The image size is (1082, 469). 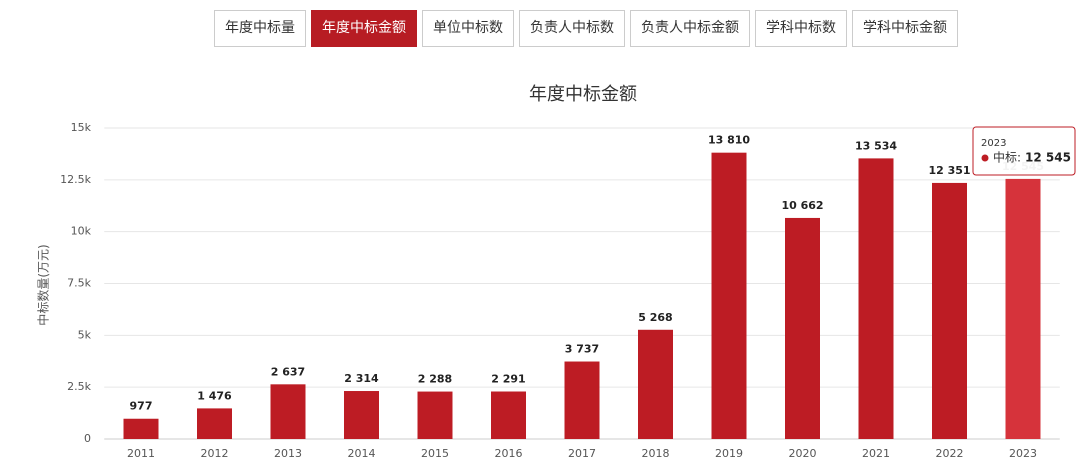 What do you see at coordinates (655, 317) in the screenshot?
I see `value-label: 5 268` at bounding box center [655, 317].